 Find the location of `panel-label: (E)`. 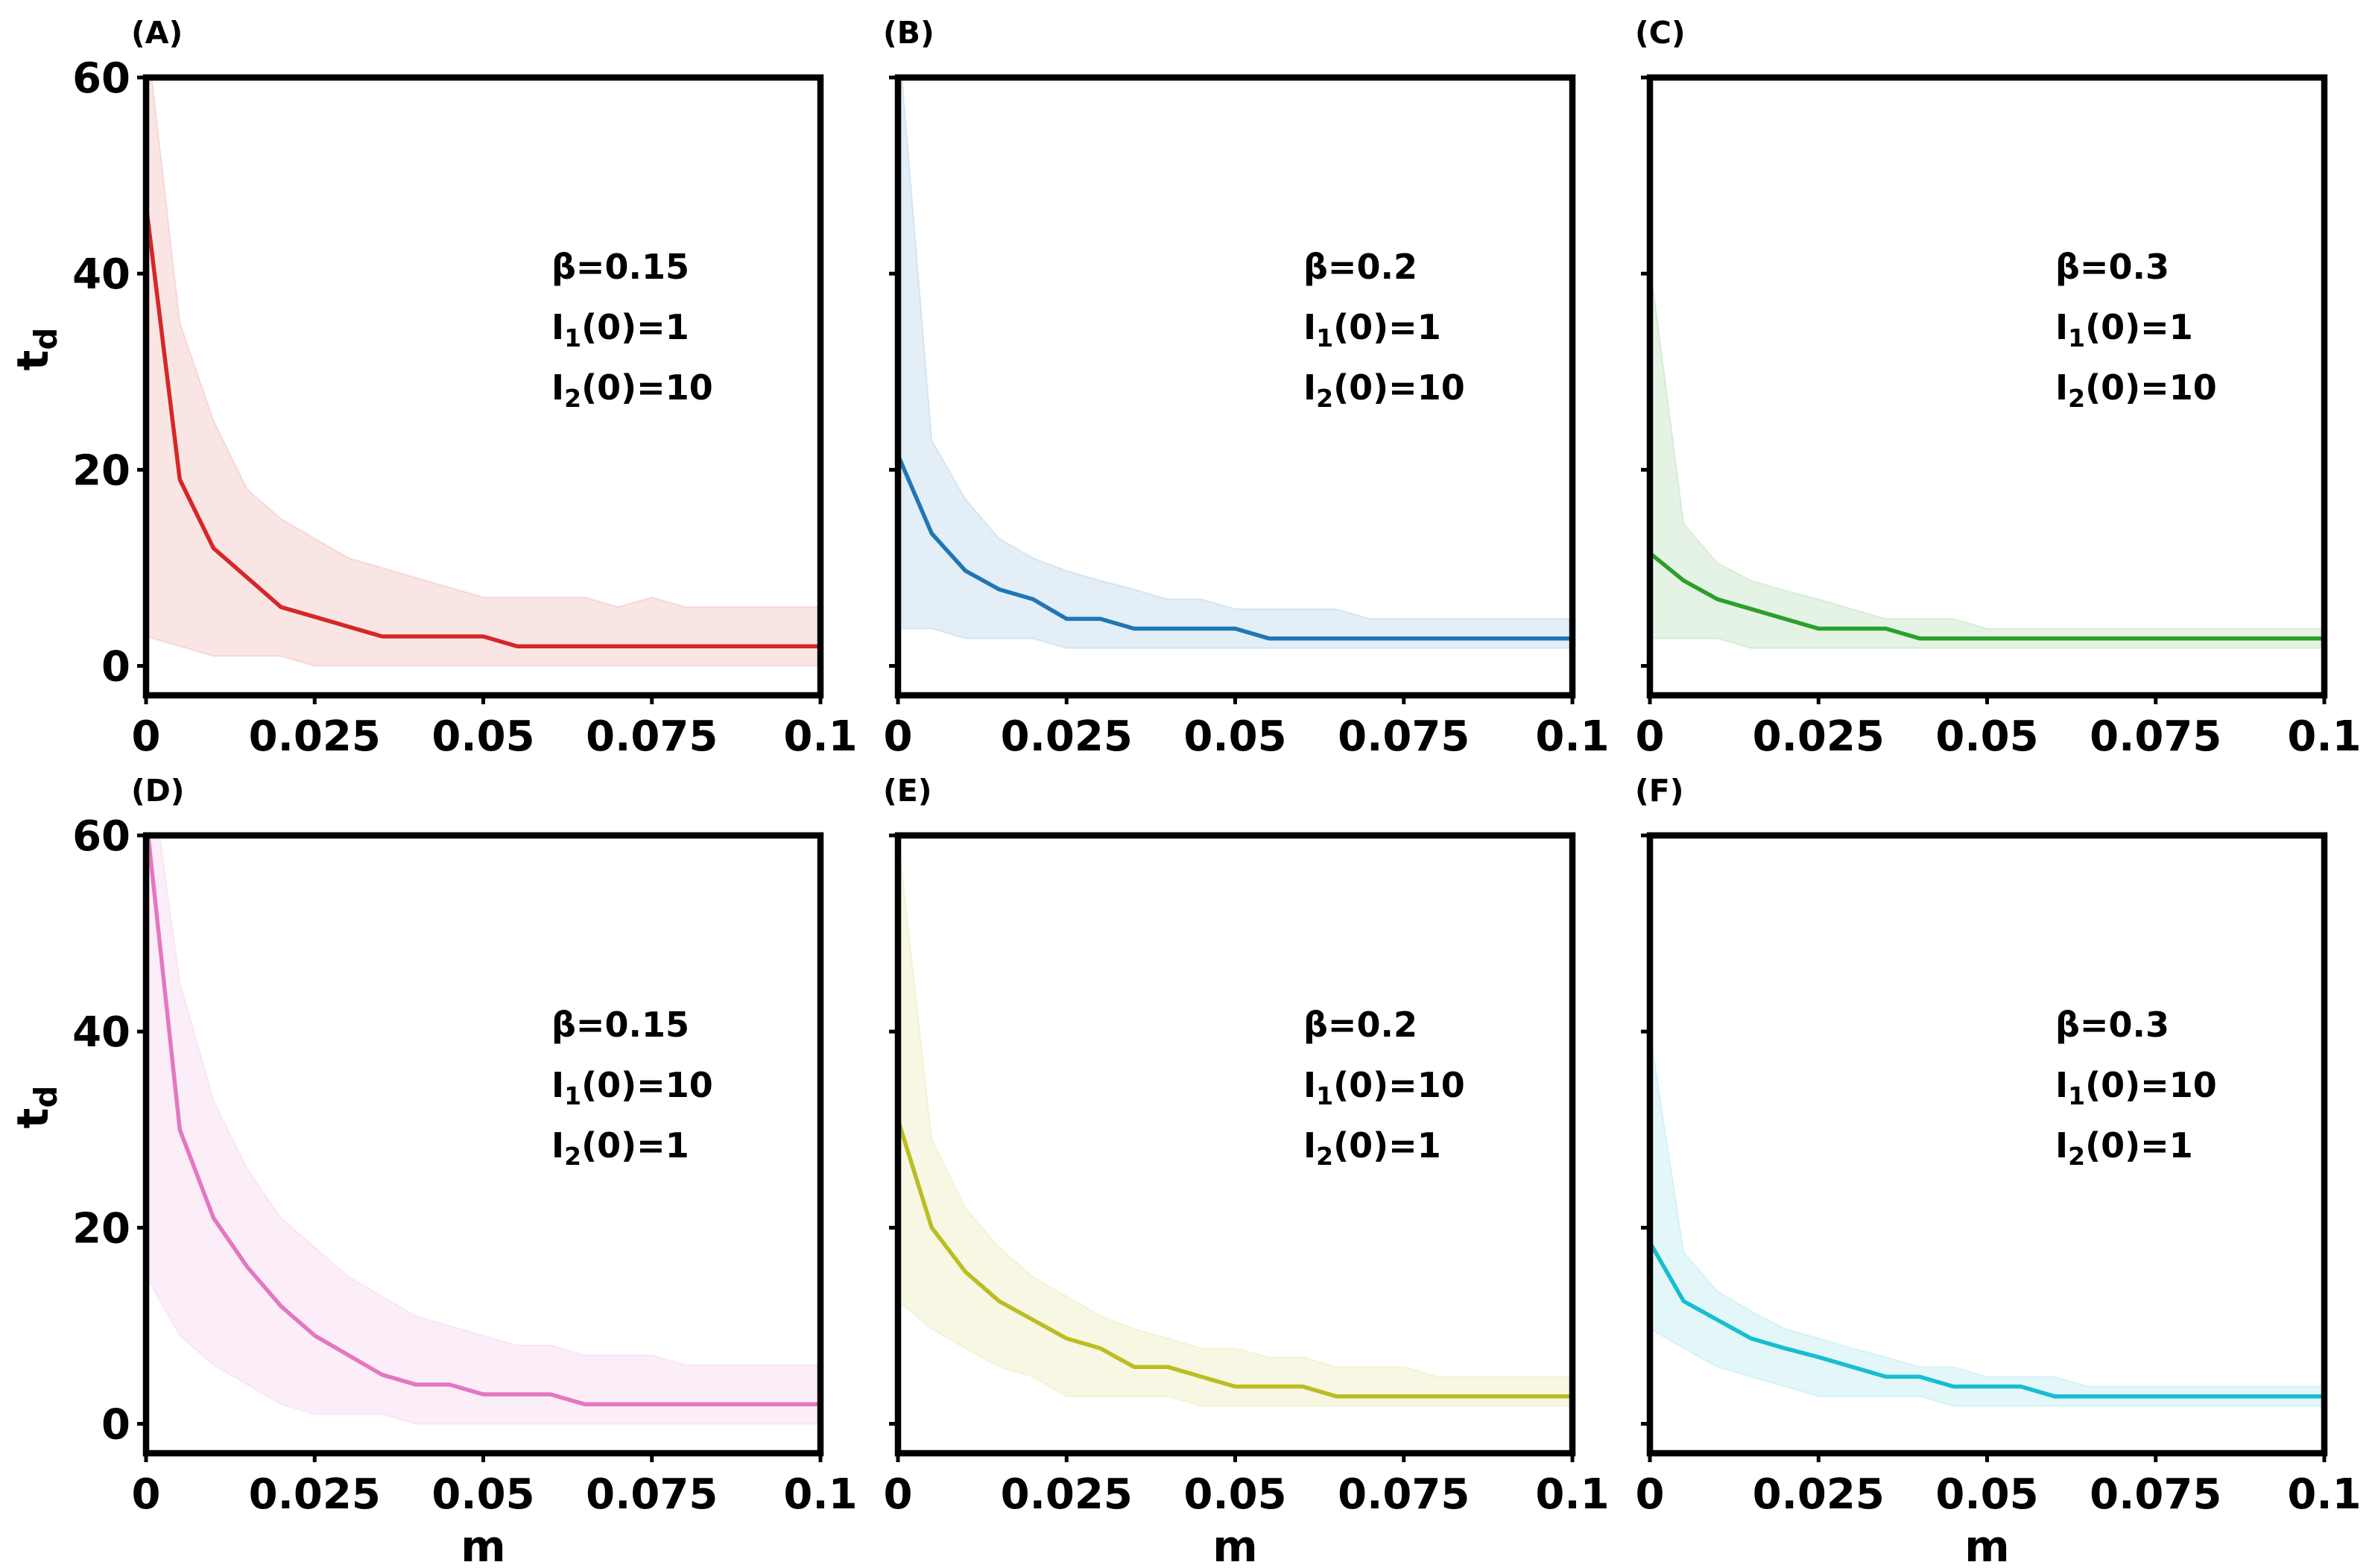

panel-label: (E) is located at coordinates (908, 791).